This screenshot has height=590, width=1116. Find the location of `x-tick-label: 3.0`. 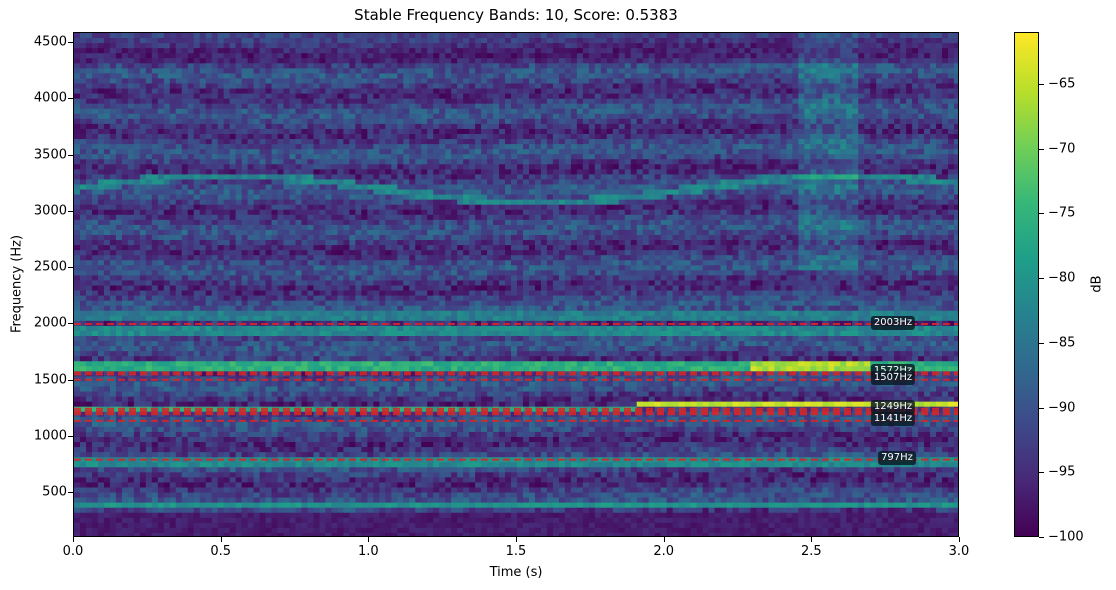

x-tick-label: 3.0 is located at coordinates (959, 551).